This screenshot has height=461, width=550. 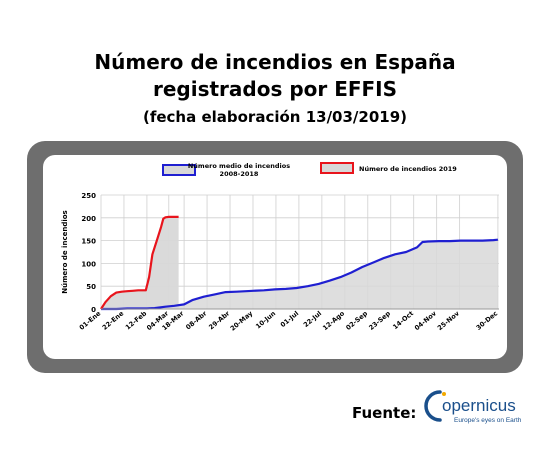 I want to click on copernicus-logo: opernicus Europe's eyes on Earth, so click(x=473, y=407).